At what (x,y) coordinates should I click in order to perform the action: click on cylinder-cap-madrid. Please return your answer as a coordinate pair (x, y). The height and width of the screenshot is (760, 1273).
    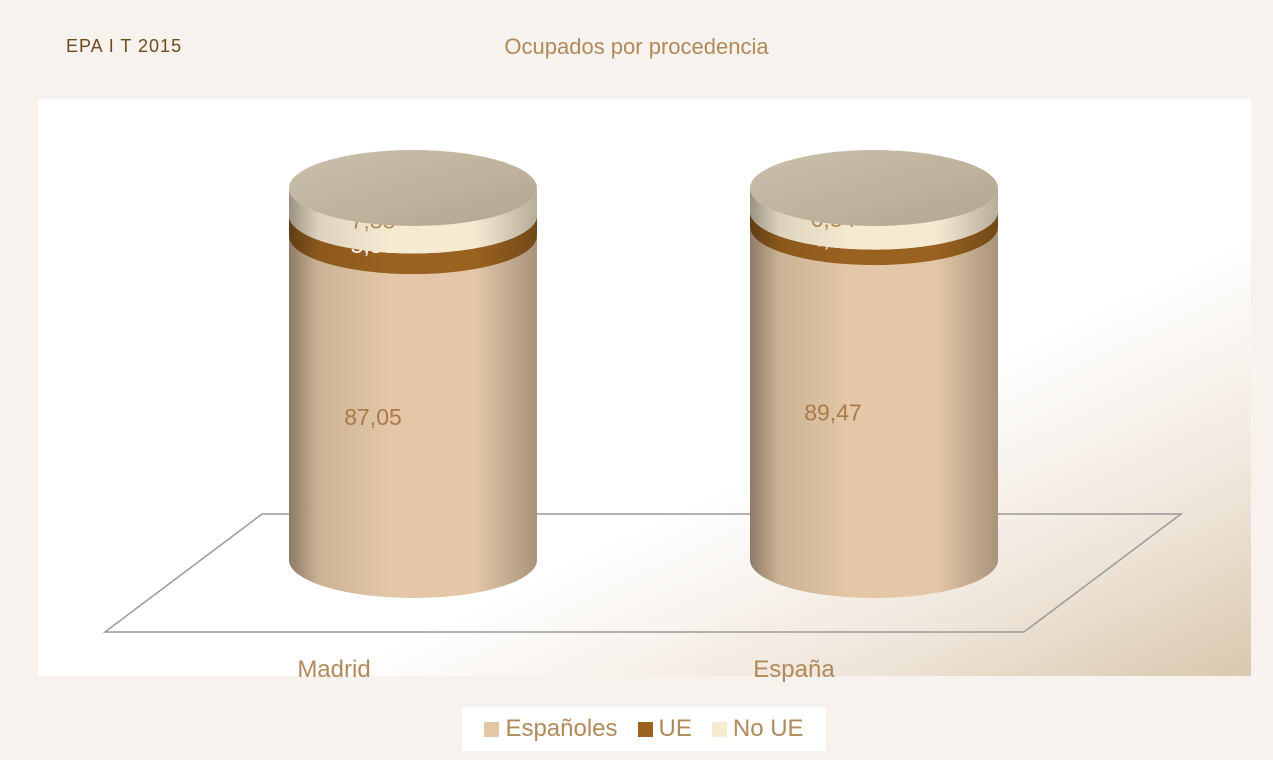
    Looking at the image, I should click on (413, 188).